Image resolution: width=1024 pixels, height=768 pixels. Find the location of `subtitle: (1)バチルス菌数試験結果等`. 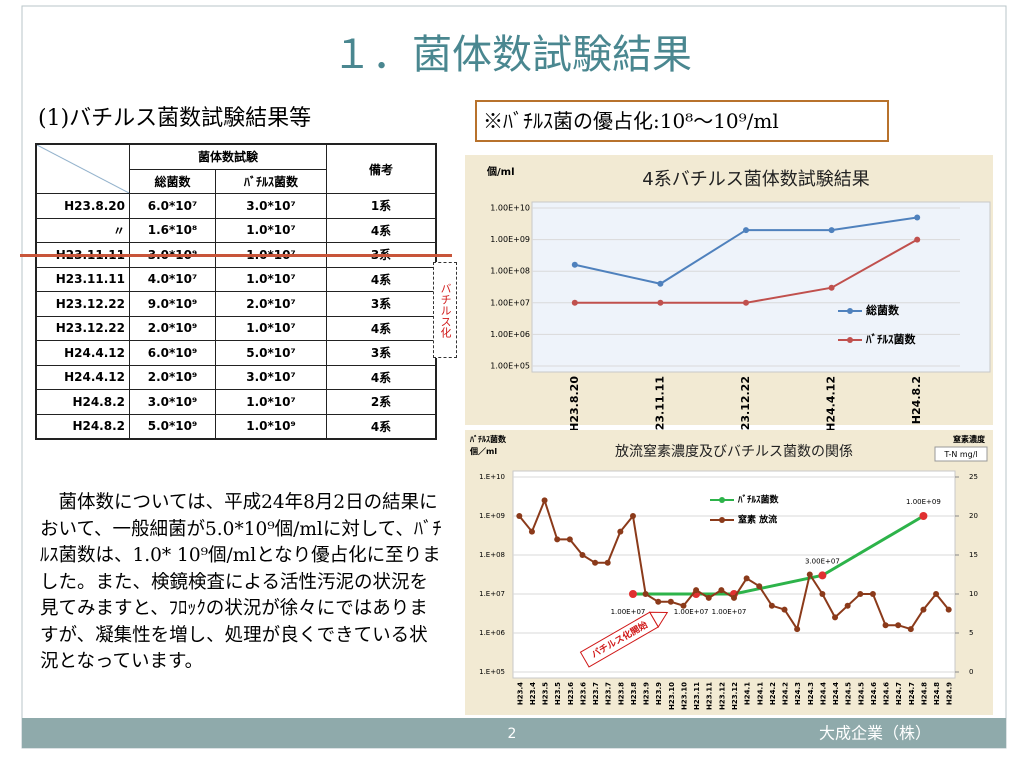

subtitle: (1)バチルス菌数試験結果等 is located at coordinates (175, 118).